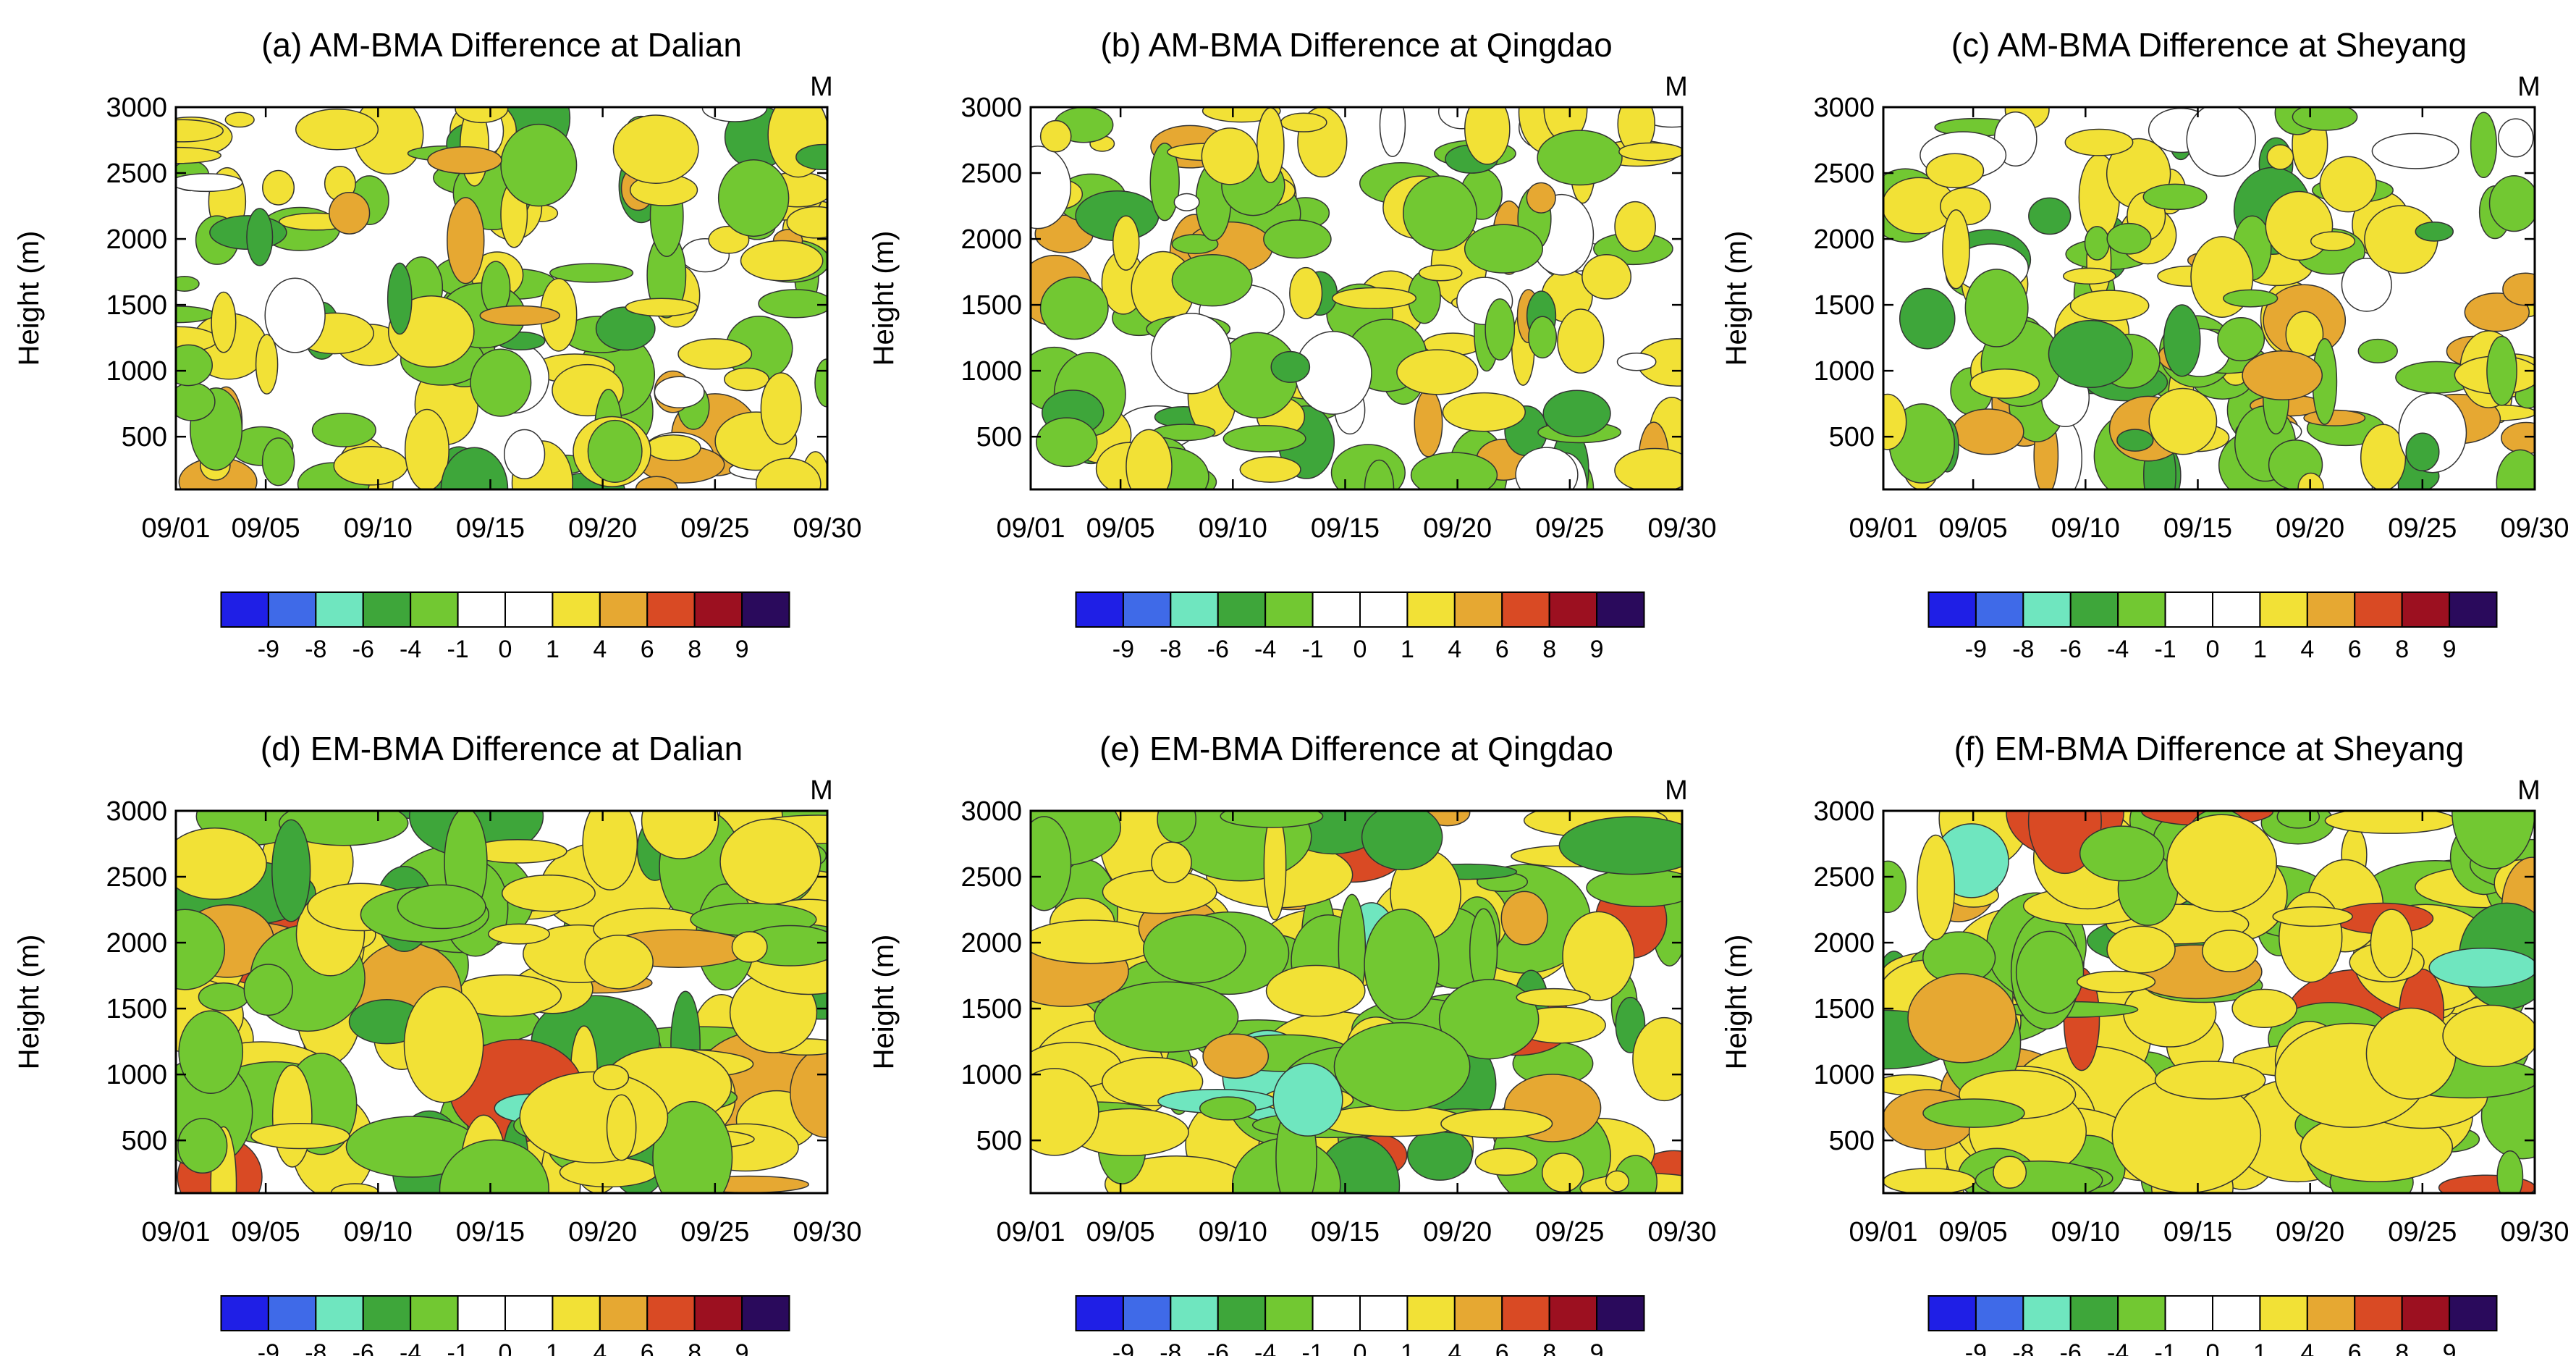 The height and width of the screenshot is (1356, 2576). Describe the element at coordinates (1218, 649) in the screenshot. I see `colorbar-label: -6` at that location.